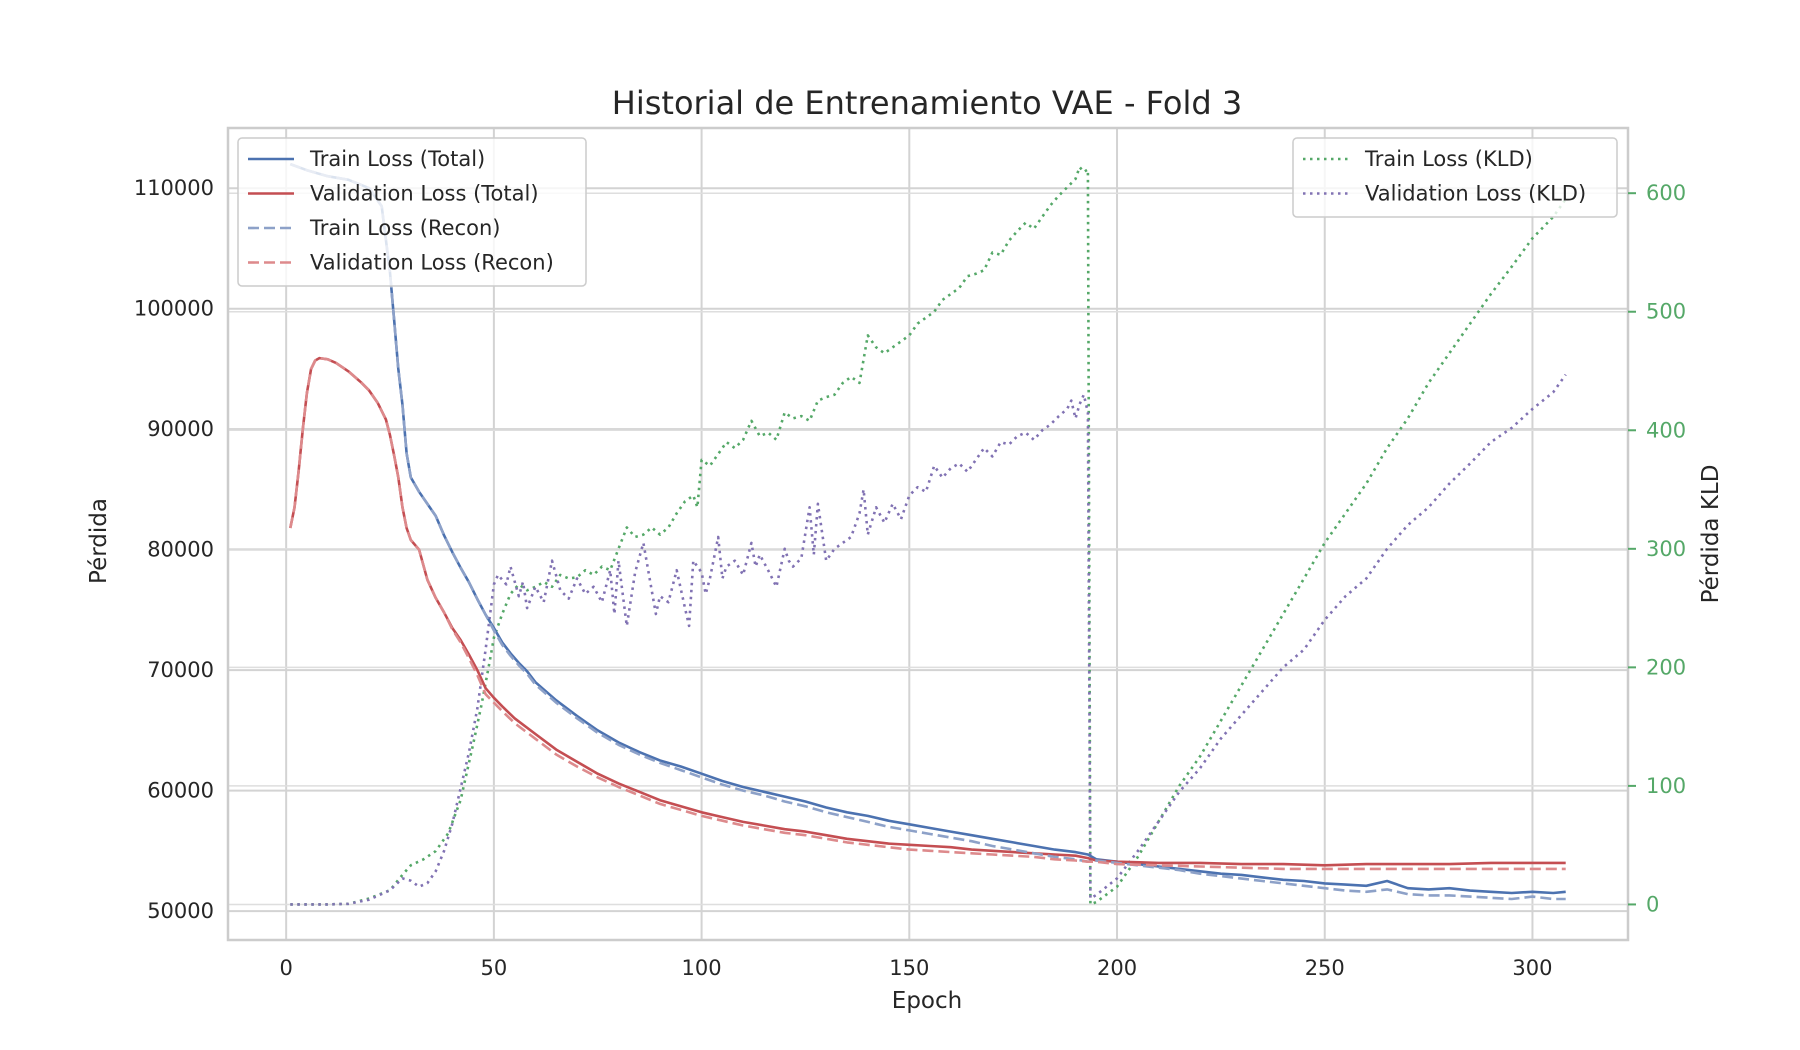 Image resolution: width=1800 pixels, height=1050 pixels. Describe the element at coordinates (285, 968) in the screenshot. I see `x-tick-label: 0` at that location.